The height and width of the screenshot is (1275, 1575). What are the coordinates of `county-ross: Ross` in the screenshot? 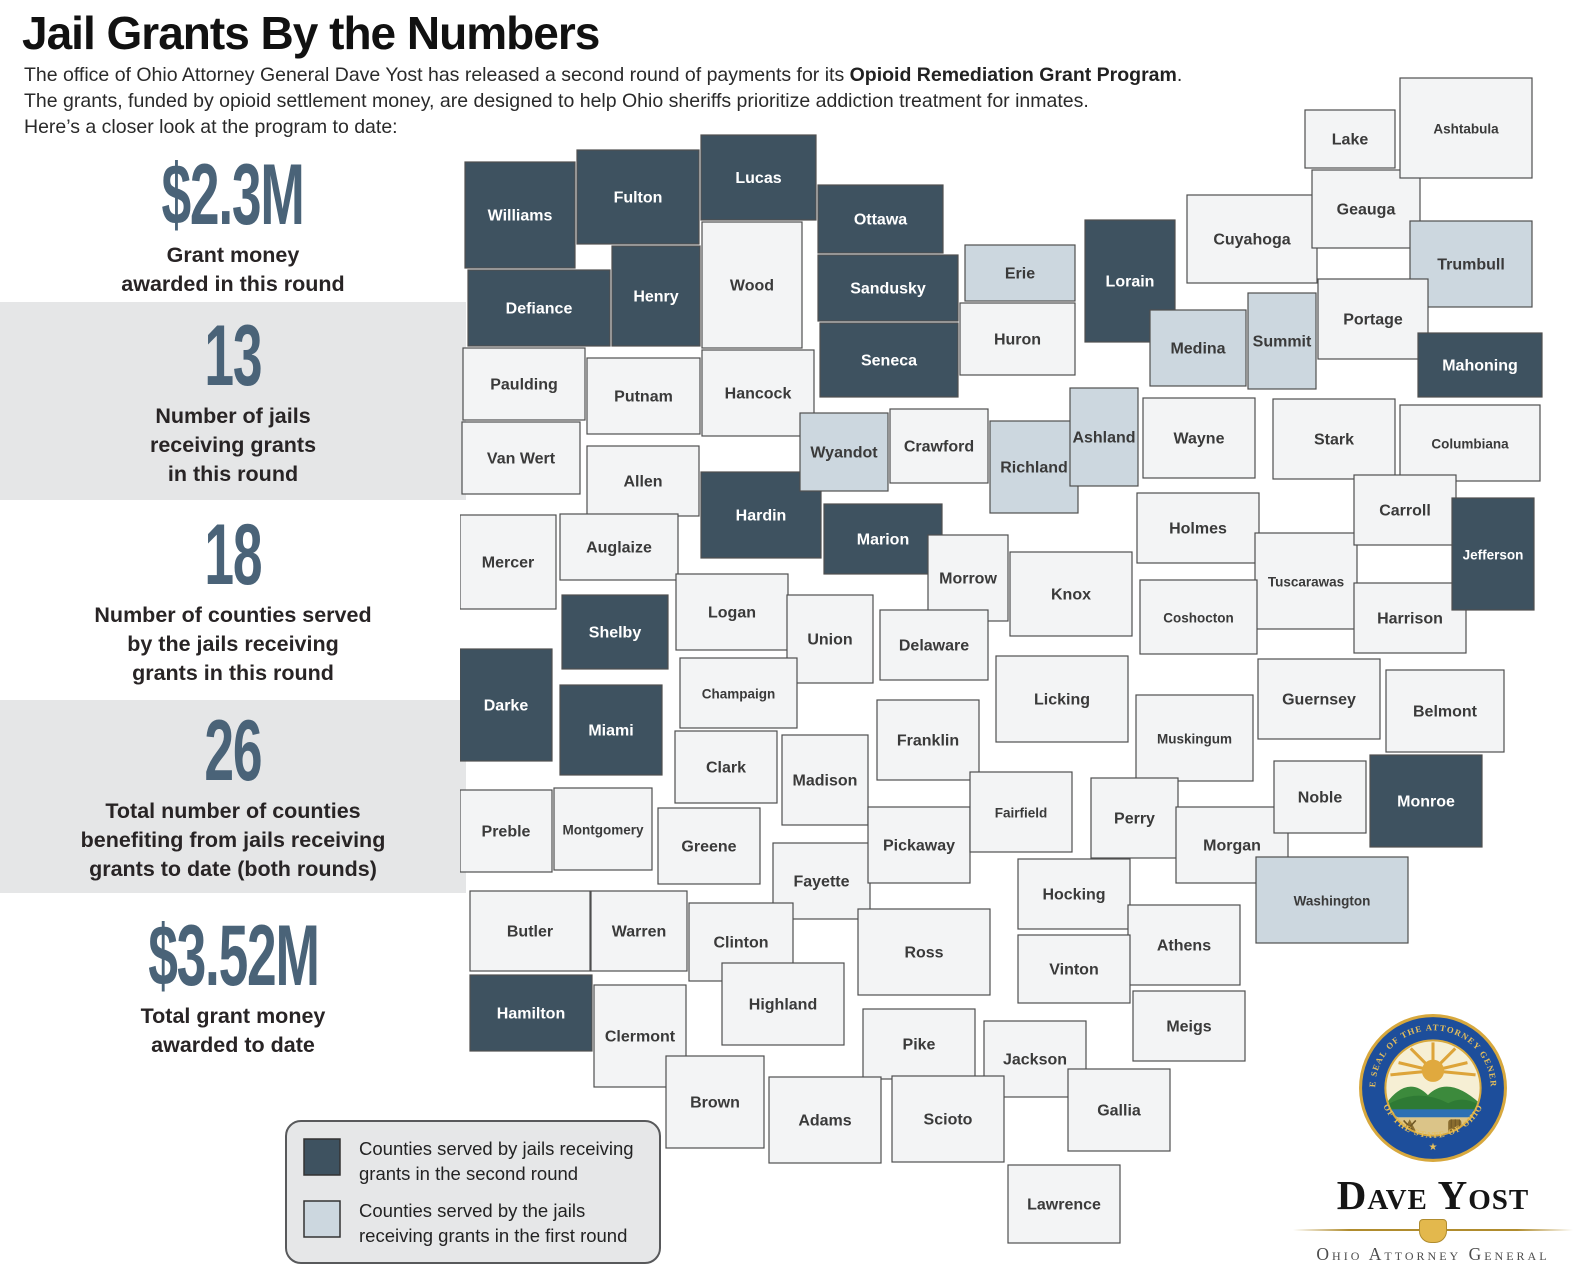 It's located at (924, 952).